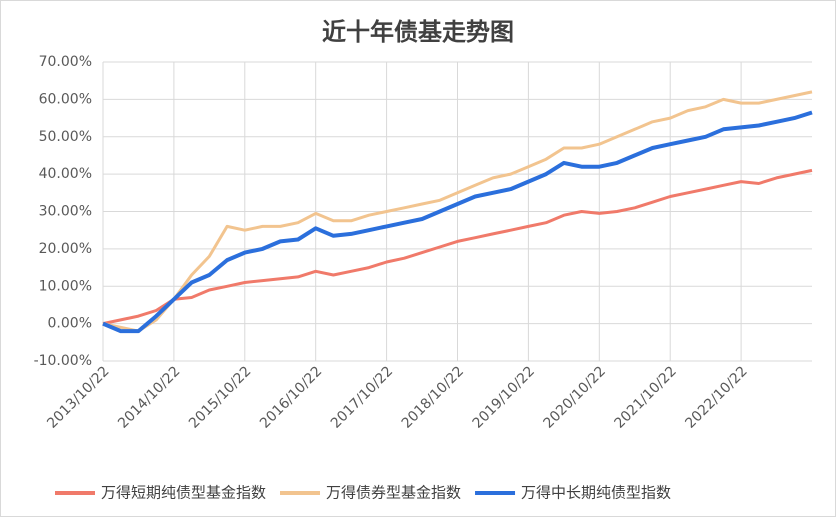  Describe the element at coordinates (596, 493) in the screenshot. I see `legend-label: 万得中长期纯债型指数` at that location.